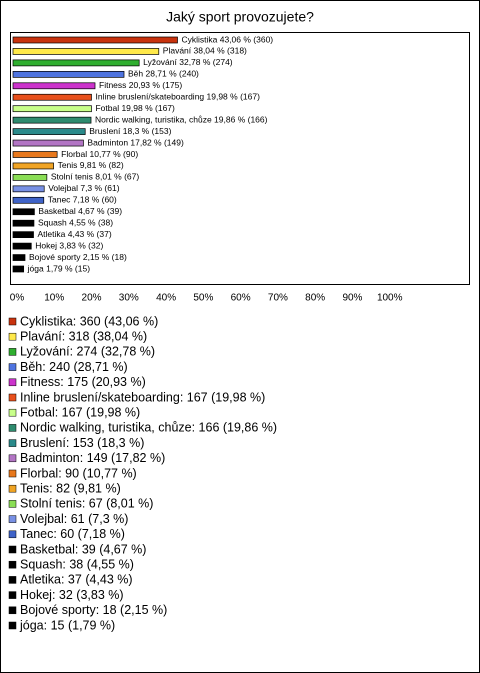 This screenshot has width=480, height=673. I want to click on bar-label: Badminton 17,82 % (149), so click(135, 142).